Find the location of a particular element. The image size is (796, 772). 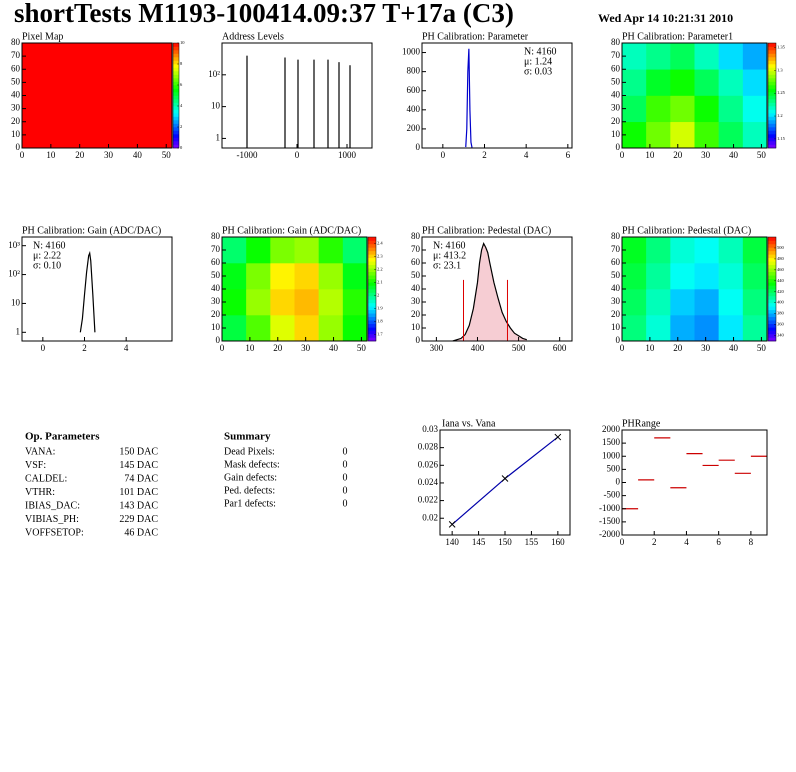

color-scale-label: 1.15 is located at coordinates (781, 138).